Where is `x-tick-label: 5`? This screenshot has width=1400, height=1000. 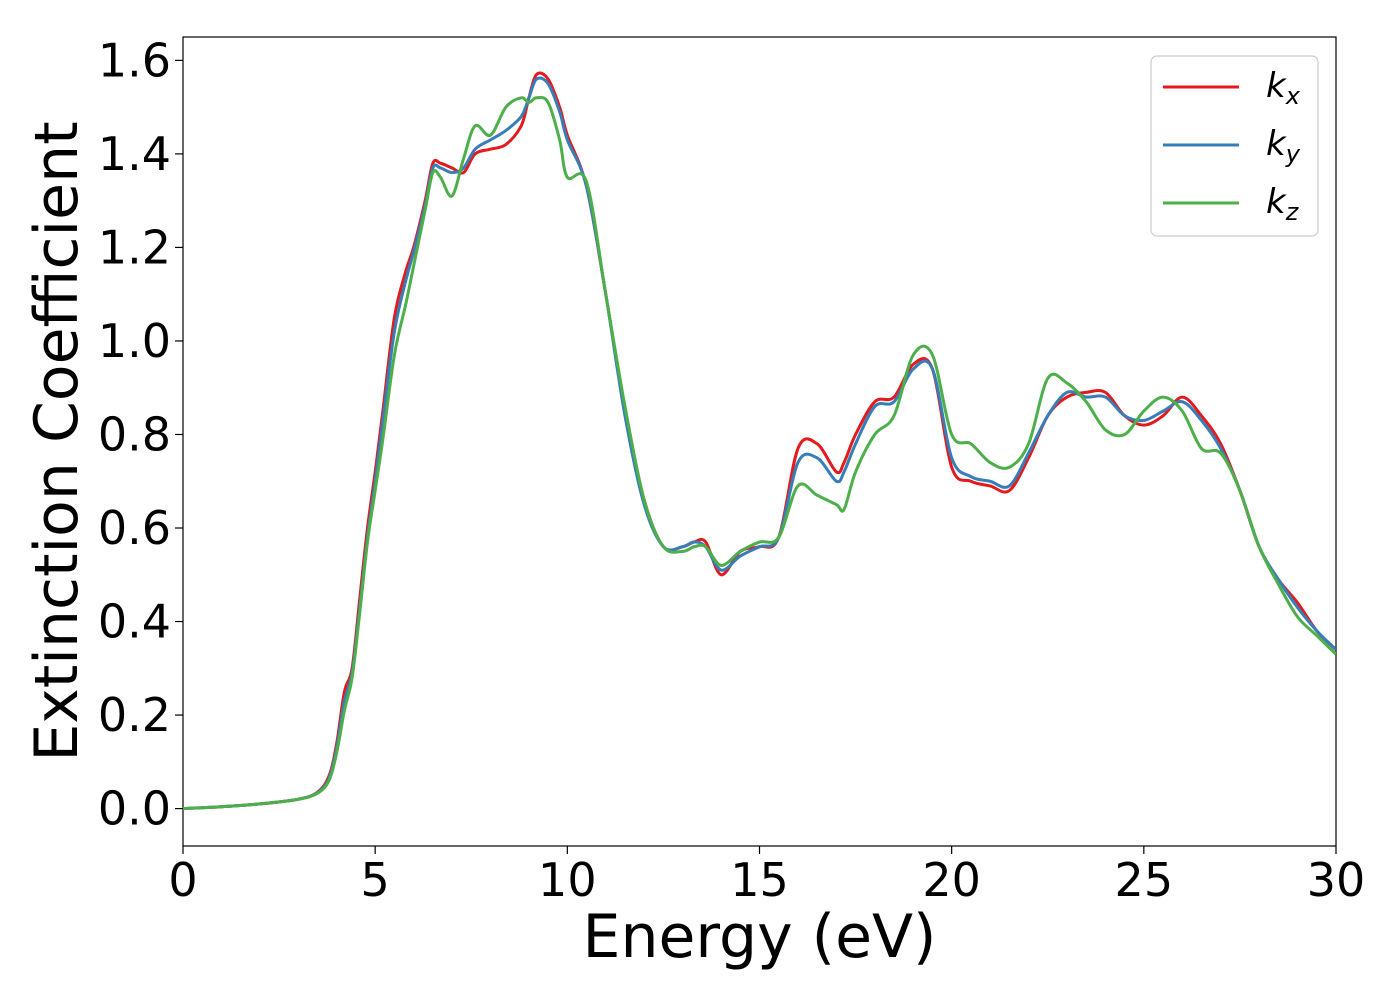
x-tick-label: 5 is located at coordinates (375, 880).